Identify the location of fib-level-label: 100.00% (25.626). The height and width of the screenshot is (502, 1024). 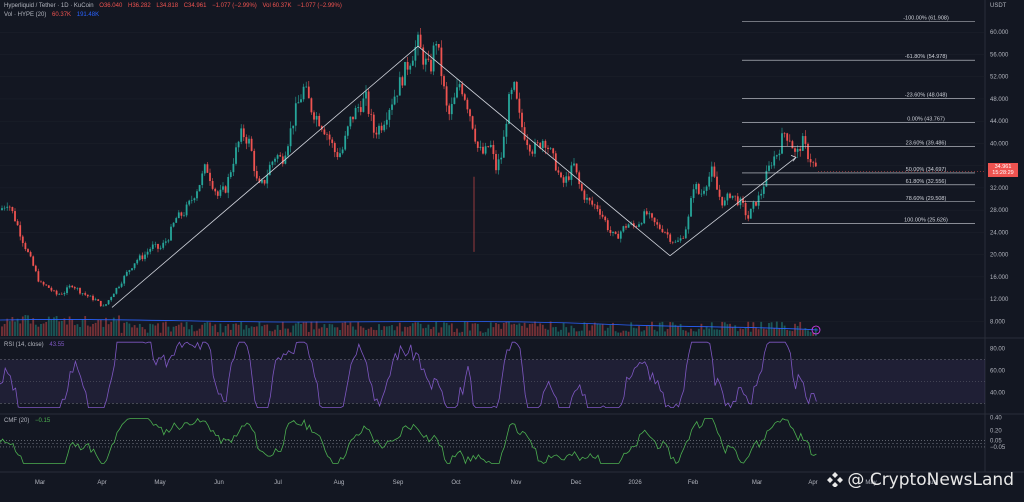
(926, 220).